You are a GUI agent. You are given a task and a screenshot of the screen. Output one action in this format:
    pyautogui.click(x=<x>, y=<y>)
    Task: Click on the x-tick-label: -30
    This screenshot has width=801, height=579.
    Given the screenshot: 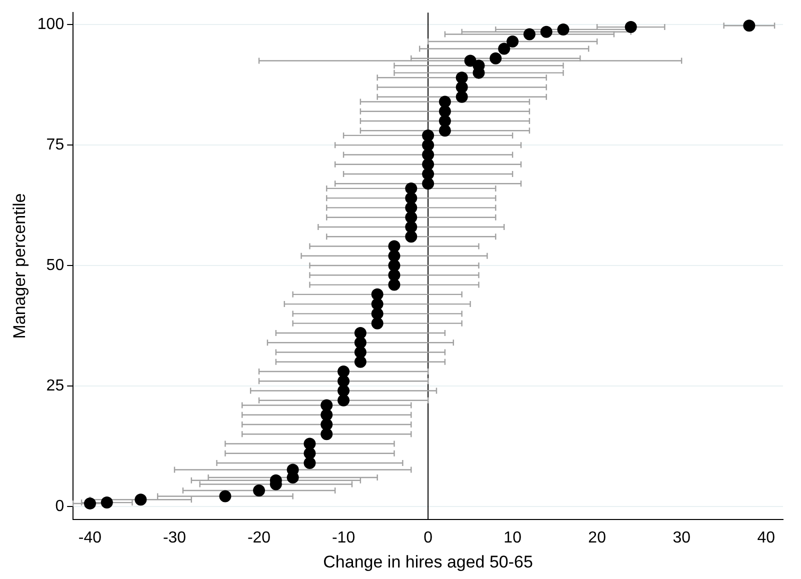 What is the action you would take?
    pyautogui.click(x=174, y=537)
    